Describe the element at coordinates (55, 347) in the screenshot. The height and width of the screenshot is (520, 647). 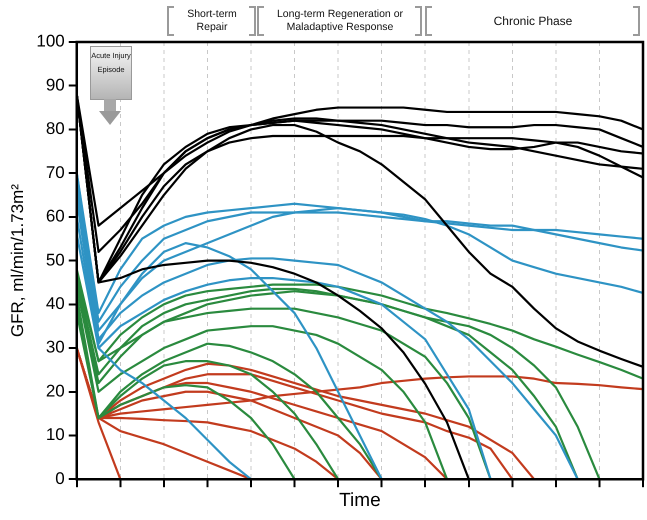
I see `y-tick-label: 30` at that location.